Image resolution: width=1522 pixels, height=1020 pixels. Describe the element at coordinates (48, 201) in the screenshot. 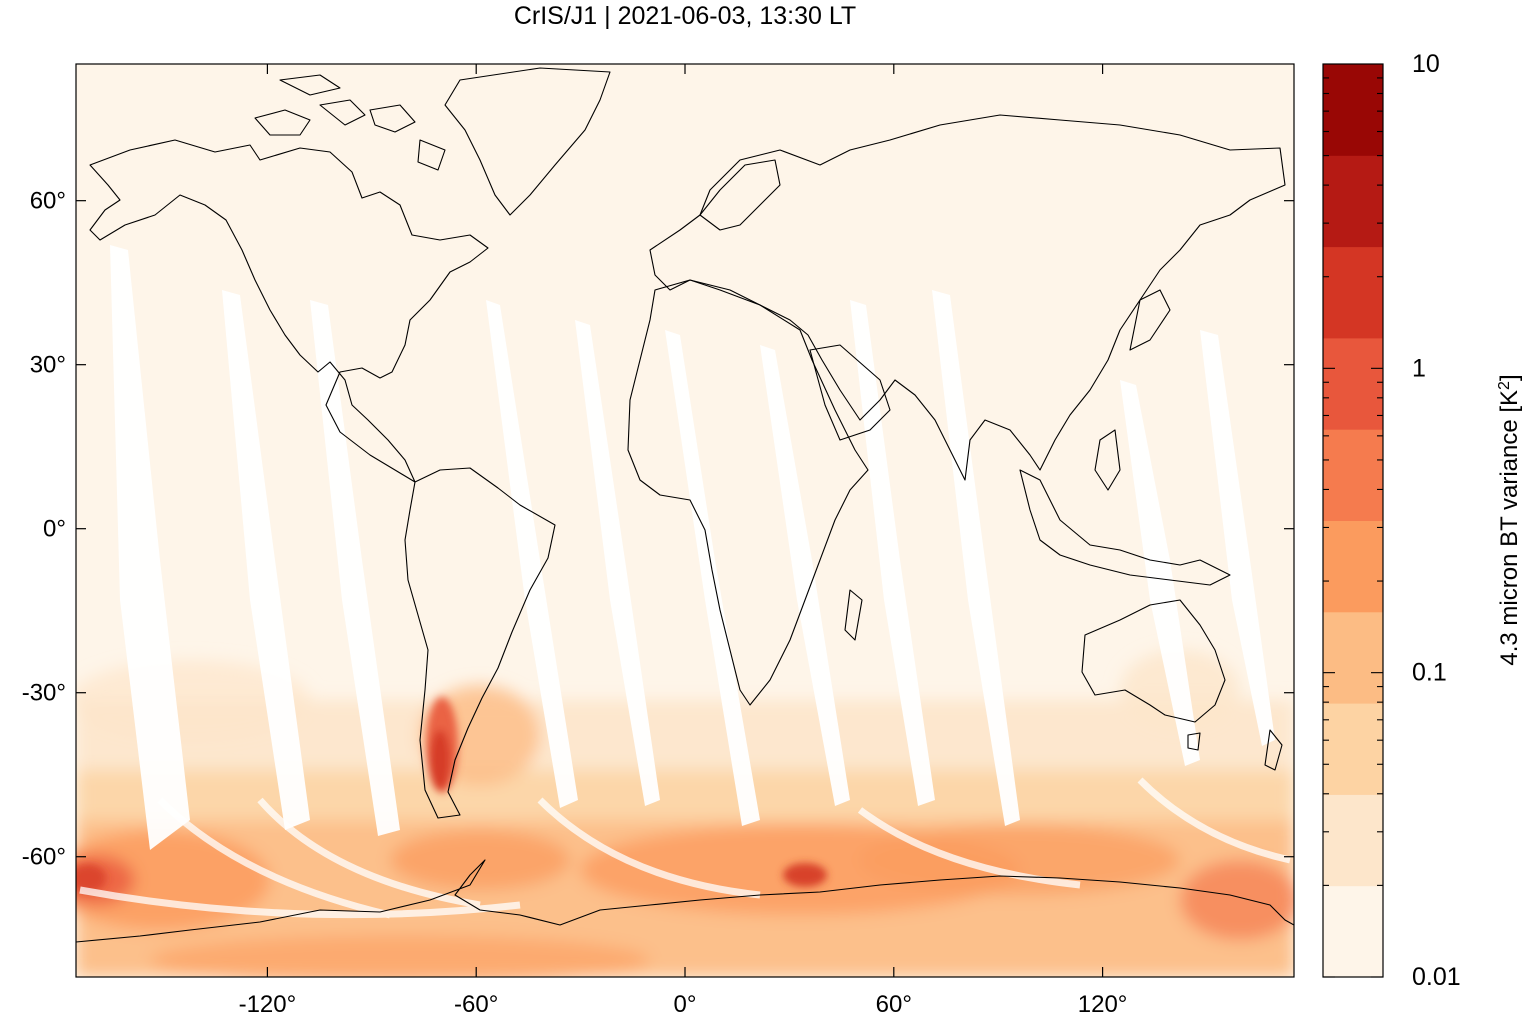

I see `y-tick-label: 60°` at that location.